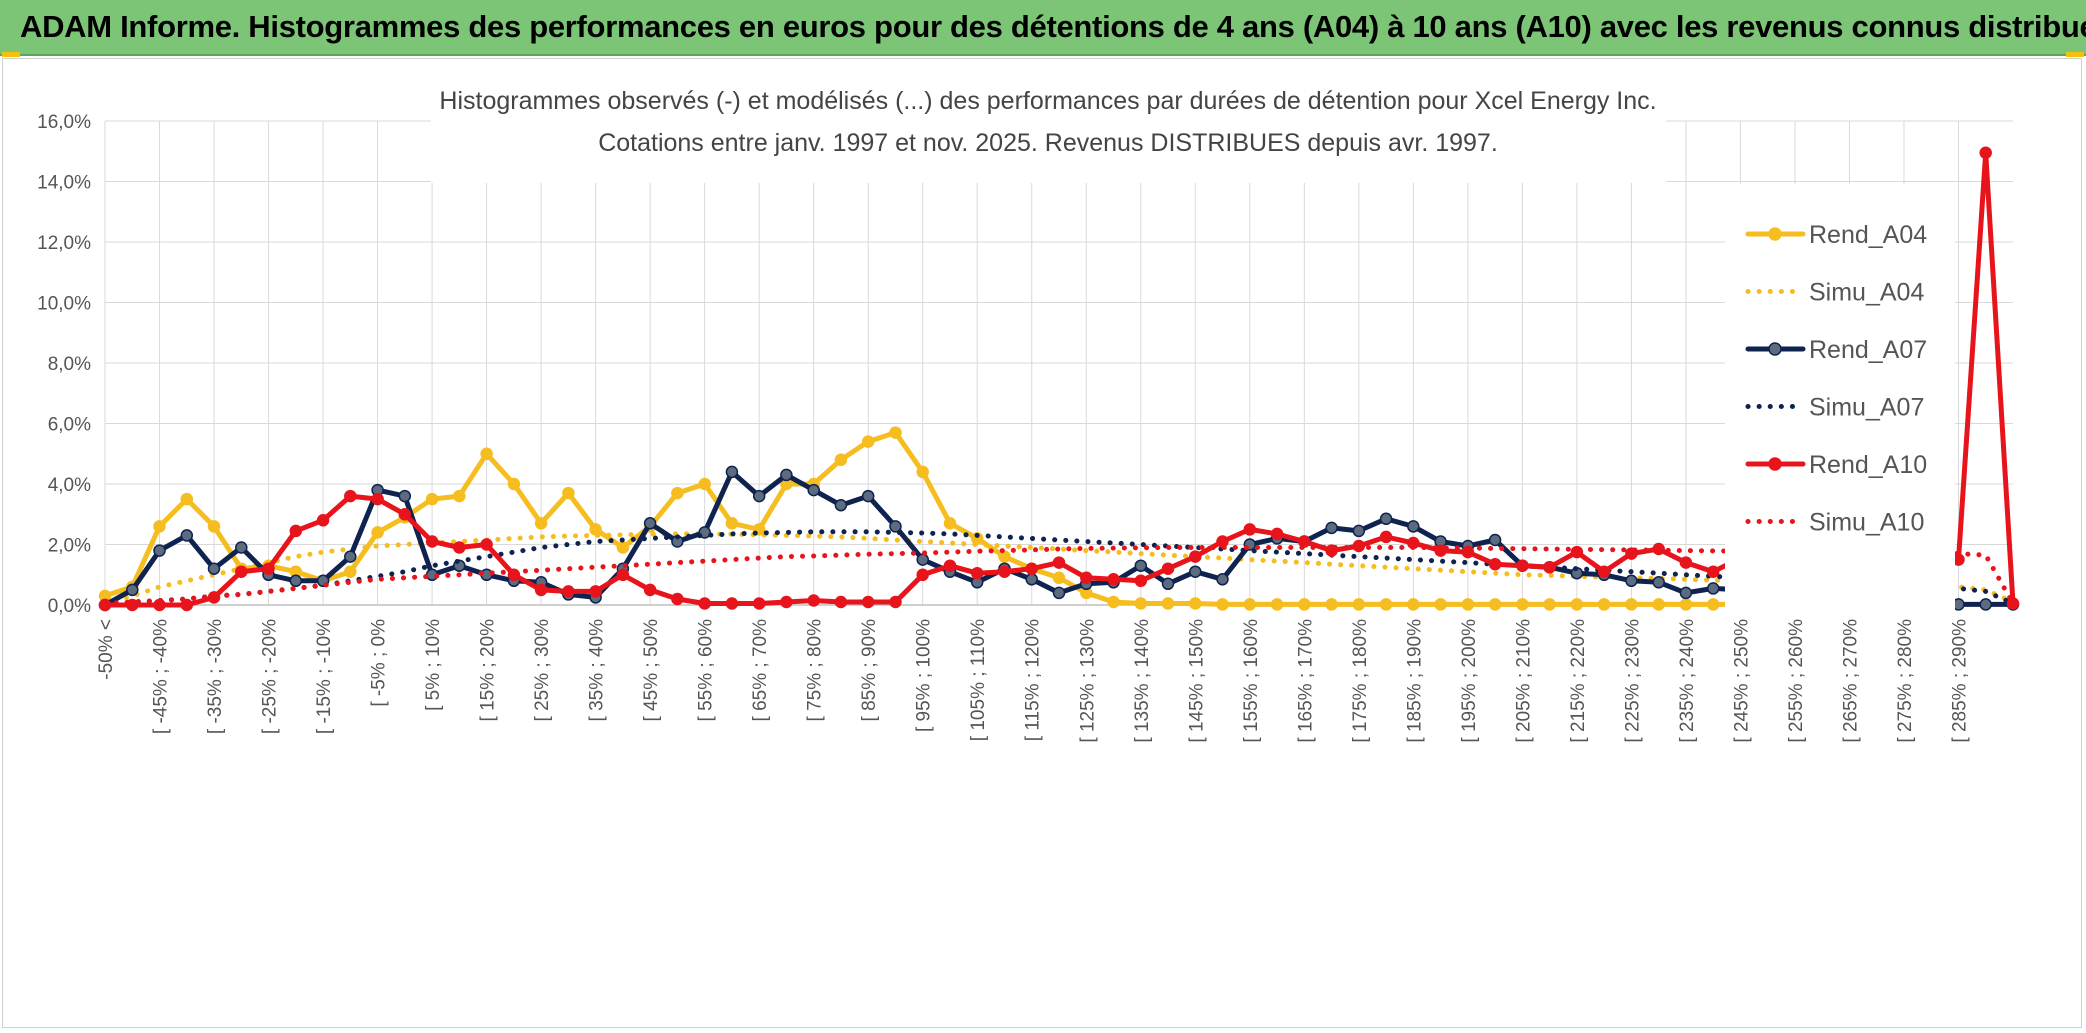  I want to click on x-tick-label: [ 5% ; 10%, so click(433, 665).